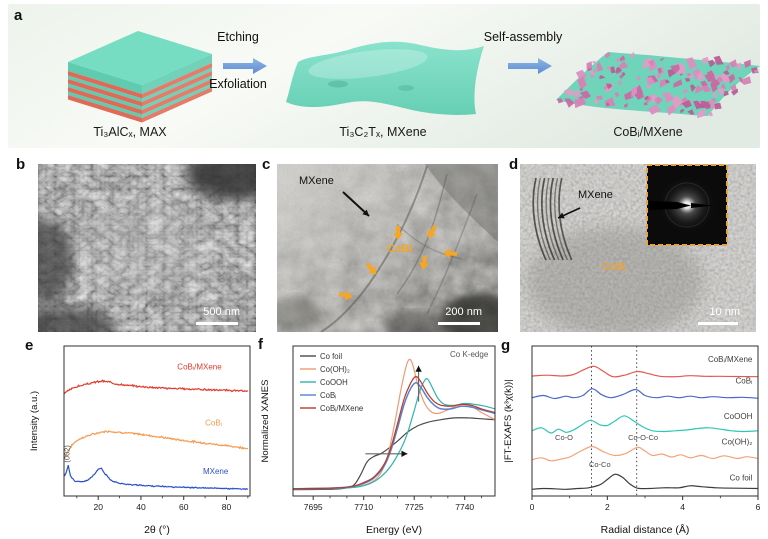 Image resolution: width=768 pixels, height=539 pixels. I want to click on panel-d-letter: d, so click(514, 164).